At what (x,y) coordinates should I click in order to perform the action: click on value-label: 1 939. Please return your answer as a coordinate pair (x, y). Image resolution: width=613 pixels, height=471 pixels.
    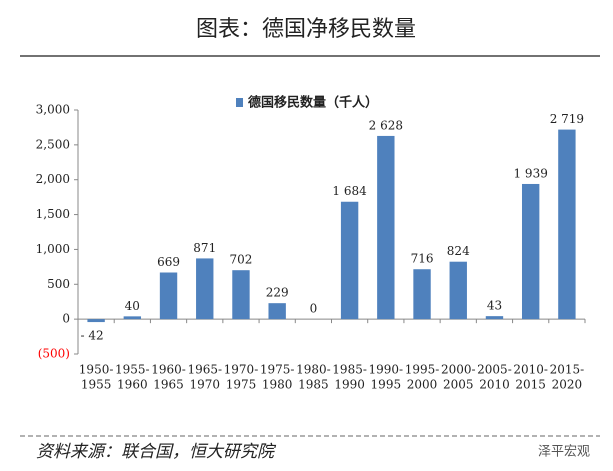
    Looking at the image, I should click on (530, 173).